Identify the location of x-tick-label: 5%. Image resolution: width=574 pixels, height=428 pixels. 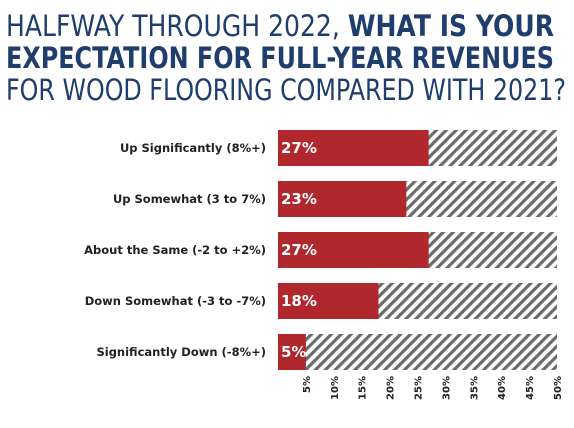
(307, 384).